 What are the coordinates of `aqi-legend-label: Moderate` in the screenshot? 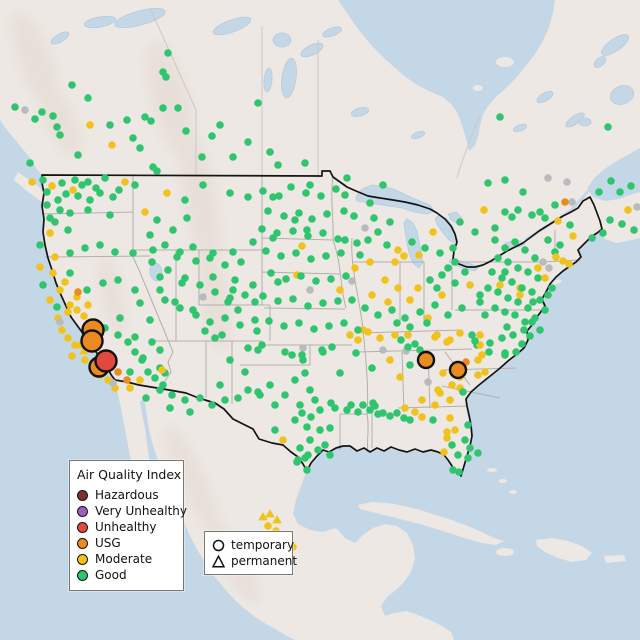 It's located at (124, 559).